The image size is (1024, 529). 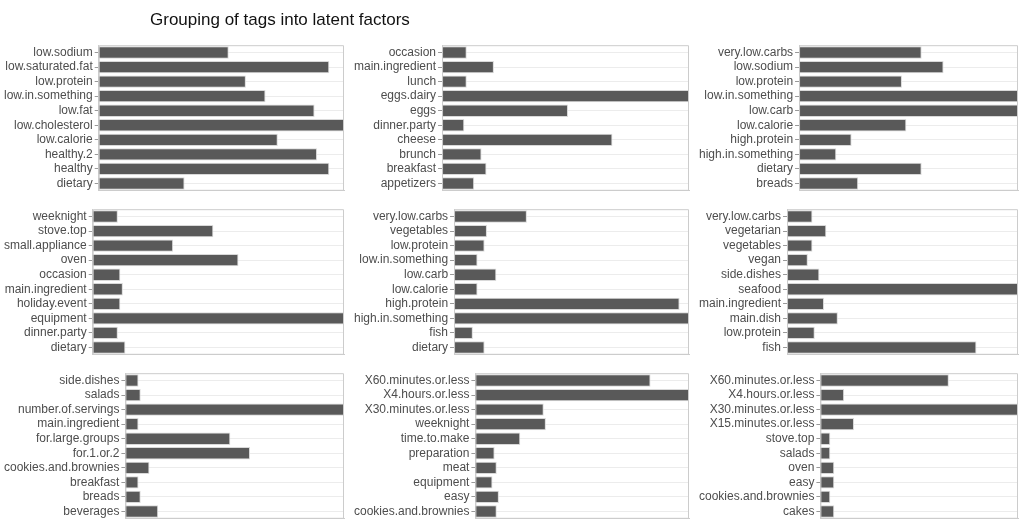 What do you see at coordinates (418, 153) in the screenshot?
I see `y-tick-label: brunch` at bounding box center [418, 153].